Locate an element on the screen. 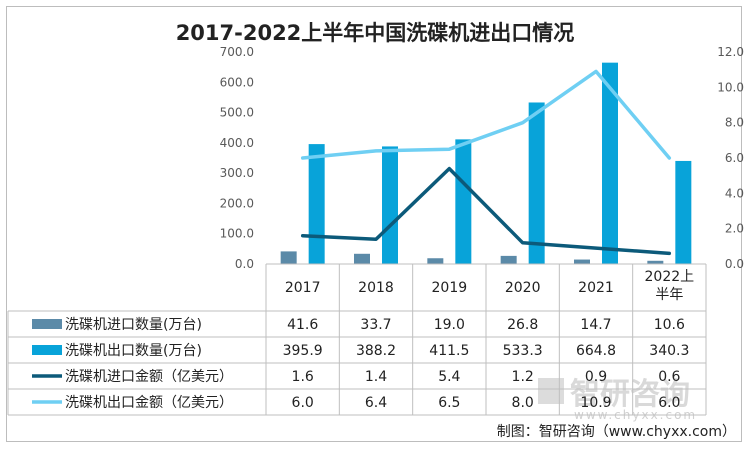  category-label: 2020 is located at coordinates (523, 288).